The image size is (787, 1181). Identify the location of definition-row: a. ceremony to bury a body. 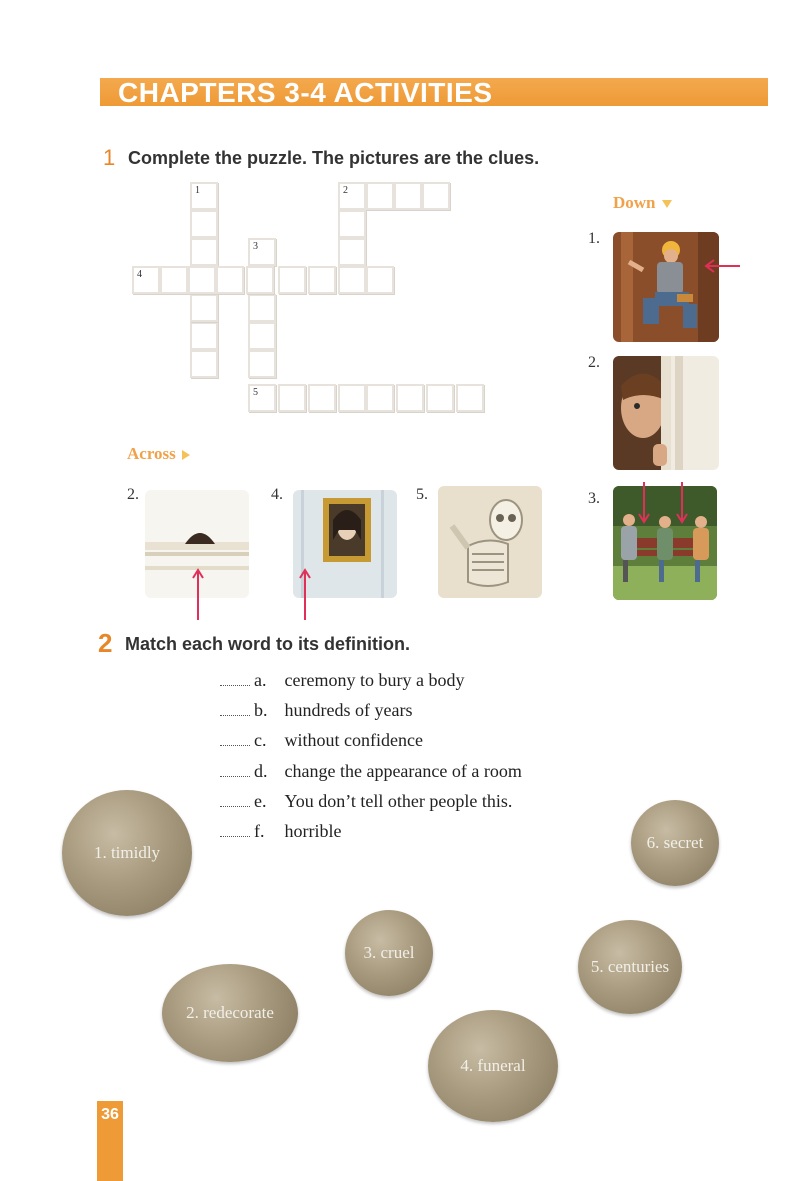
(342, 680).